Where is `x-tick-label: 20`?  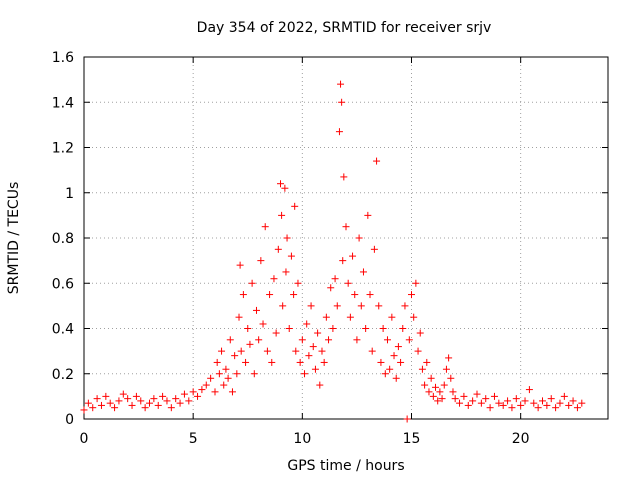
x-tick-label: 20 is located at coordinates (521, 439).